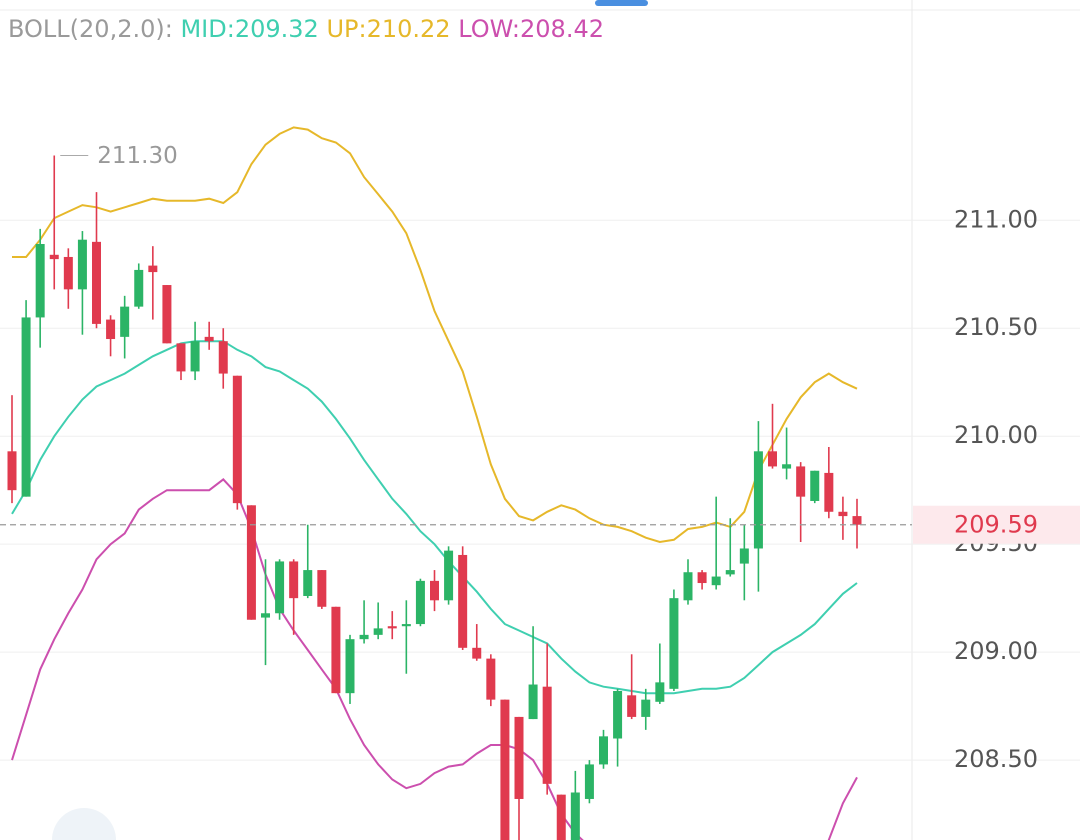 This screenshot has width=1080, height=840. What do you see at coordinates (996, 219) in the screenshot?
I see `y-tick-label: 211.00` at bounding box center [996, 219].